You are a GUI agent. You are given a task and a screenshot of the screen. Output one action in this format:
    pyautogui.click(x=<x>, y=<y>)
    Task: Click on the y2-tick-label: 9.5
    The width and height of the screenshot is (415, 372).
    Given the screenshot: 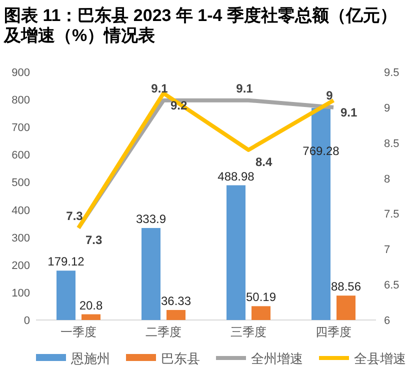 What is the action you would take?
    pyautogui.click(x=392, y=73)
    